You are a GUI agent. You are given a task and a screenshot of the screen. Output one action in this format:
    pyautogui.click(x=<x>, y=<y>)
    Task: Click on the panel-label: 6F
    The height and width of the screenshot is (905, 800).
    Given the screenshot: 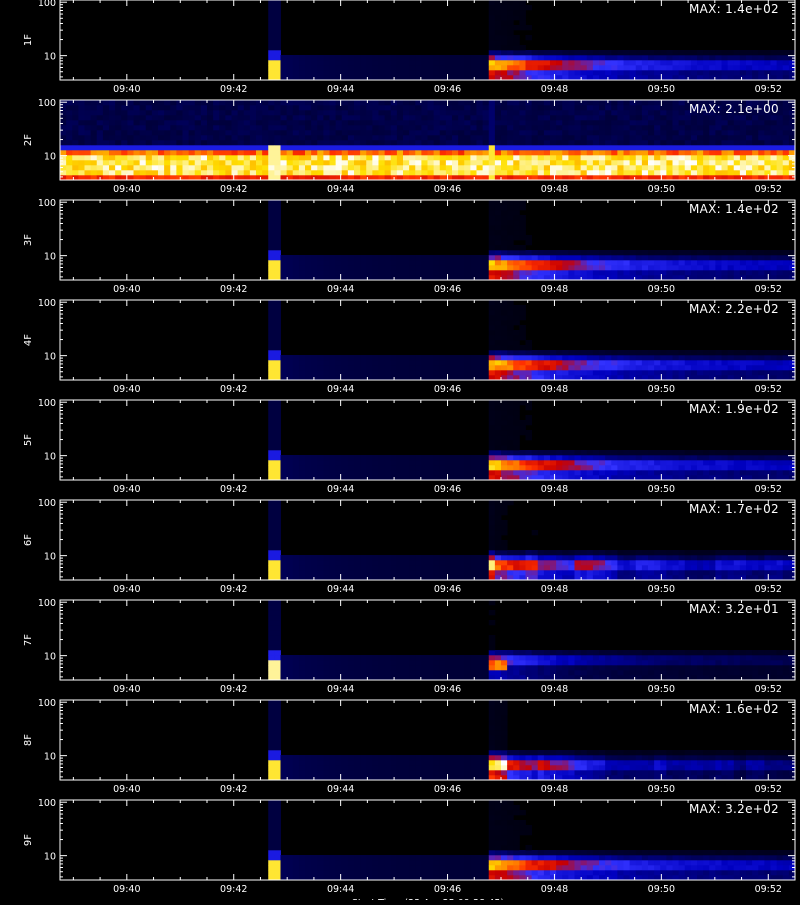 What is the action you would take?
    pyautogui.click(x=28, y=540)
    